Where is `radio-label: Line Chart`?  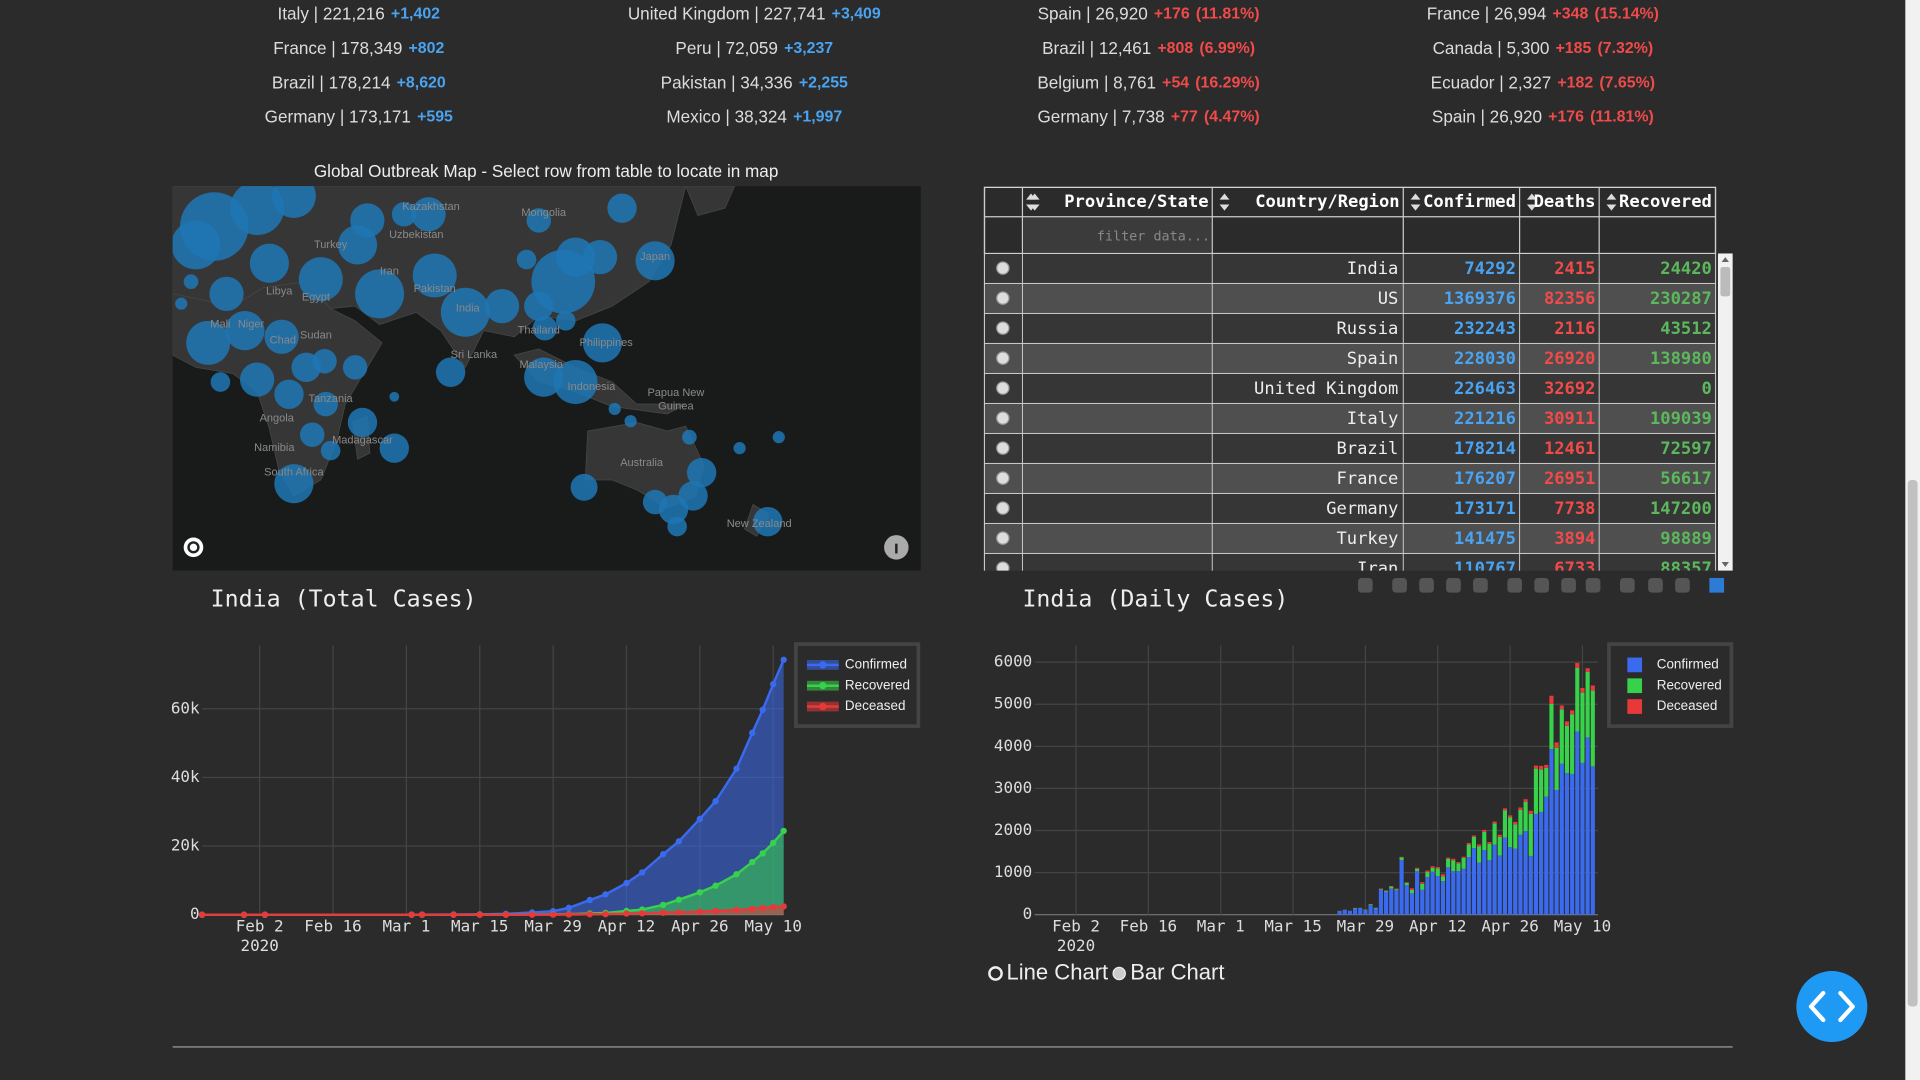 radio-label: Line Chart is located at coordinates (1058, 971).